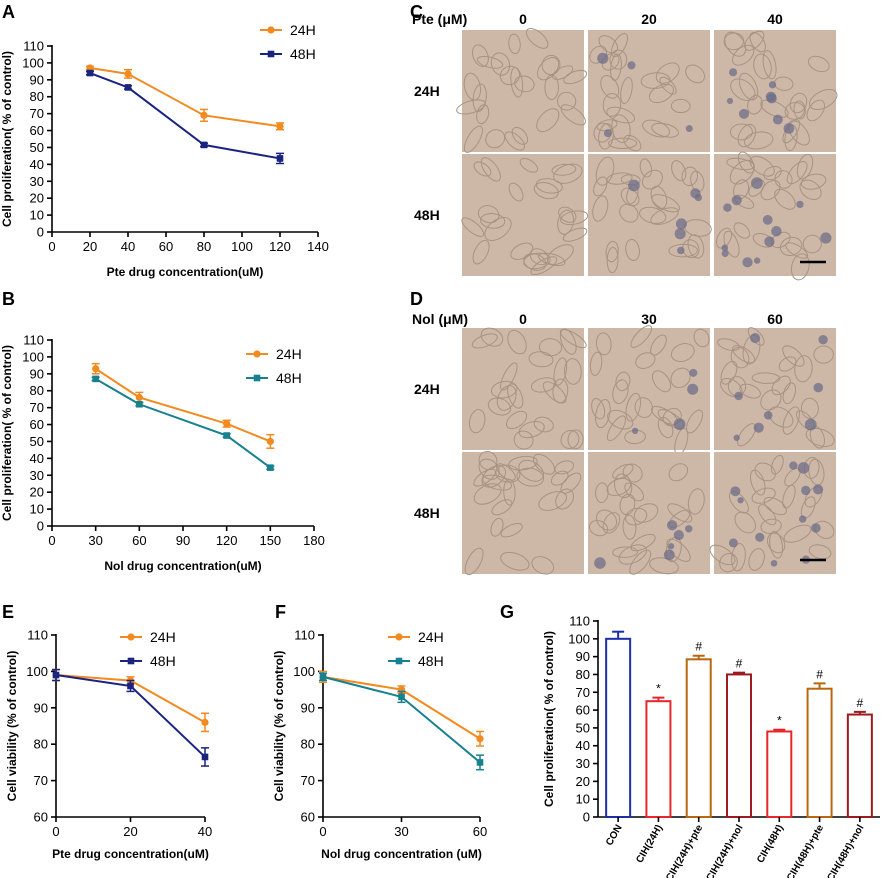  What do you see at coordinates (163, 661) in the screenshot?
I see `legend-label: 48H` at bounding box center [163, 661].